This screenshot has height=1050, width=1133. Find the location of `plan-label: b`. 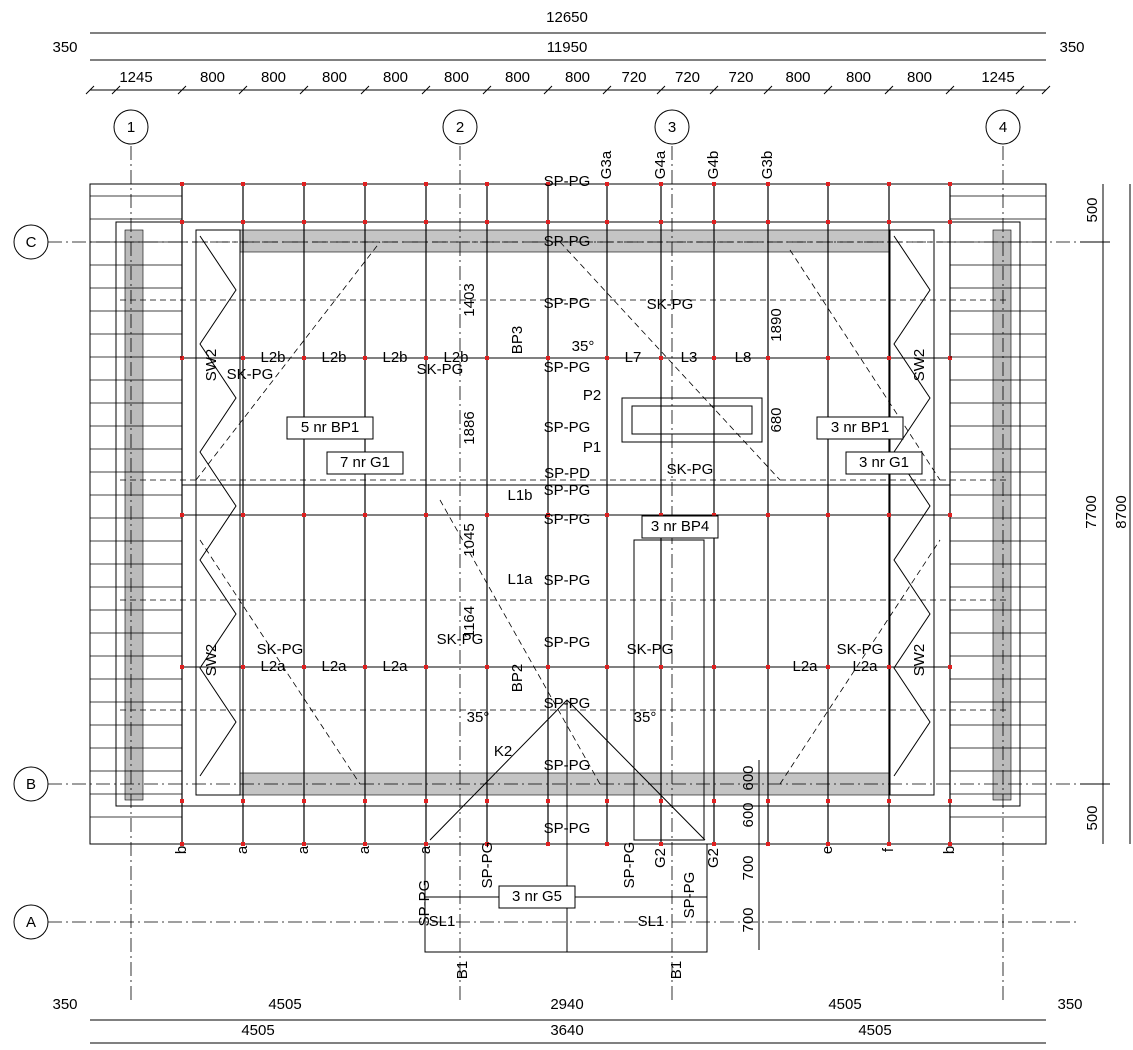

plan-label: b is located at coordinates (949, 850).